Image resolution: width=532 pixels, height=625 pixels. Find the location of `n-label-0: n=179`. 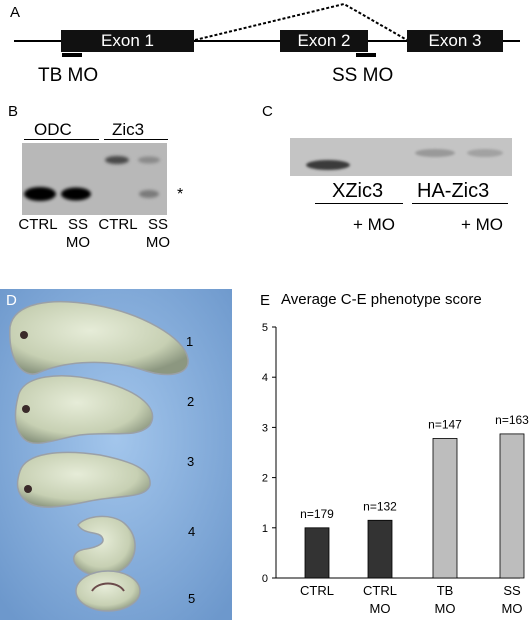

n-label-0: n=179 is located at coordinates (317, 514).